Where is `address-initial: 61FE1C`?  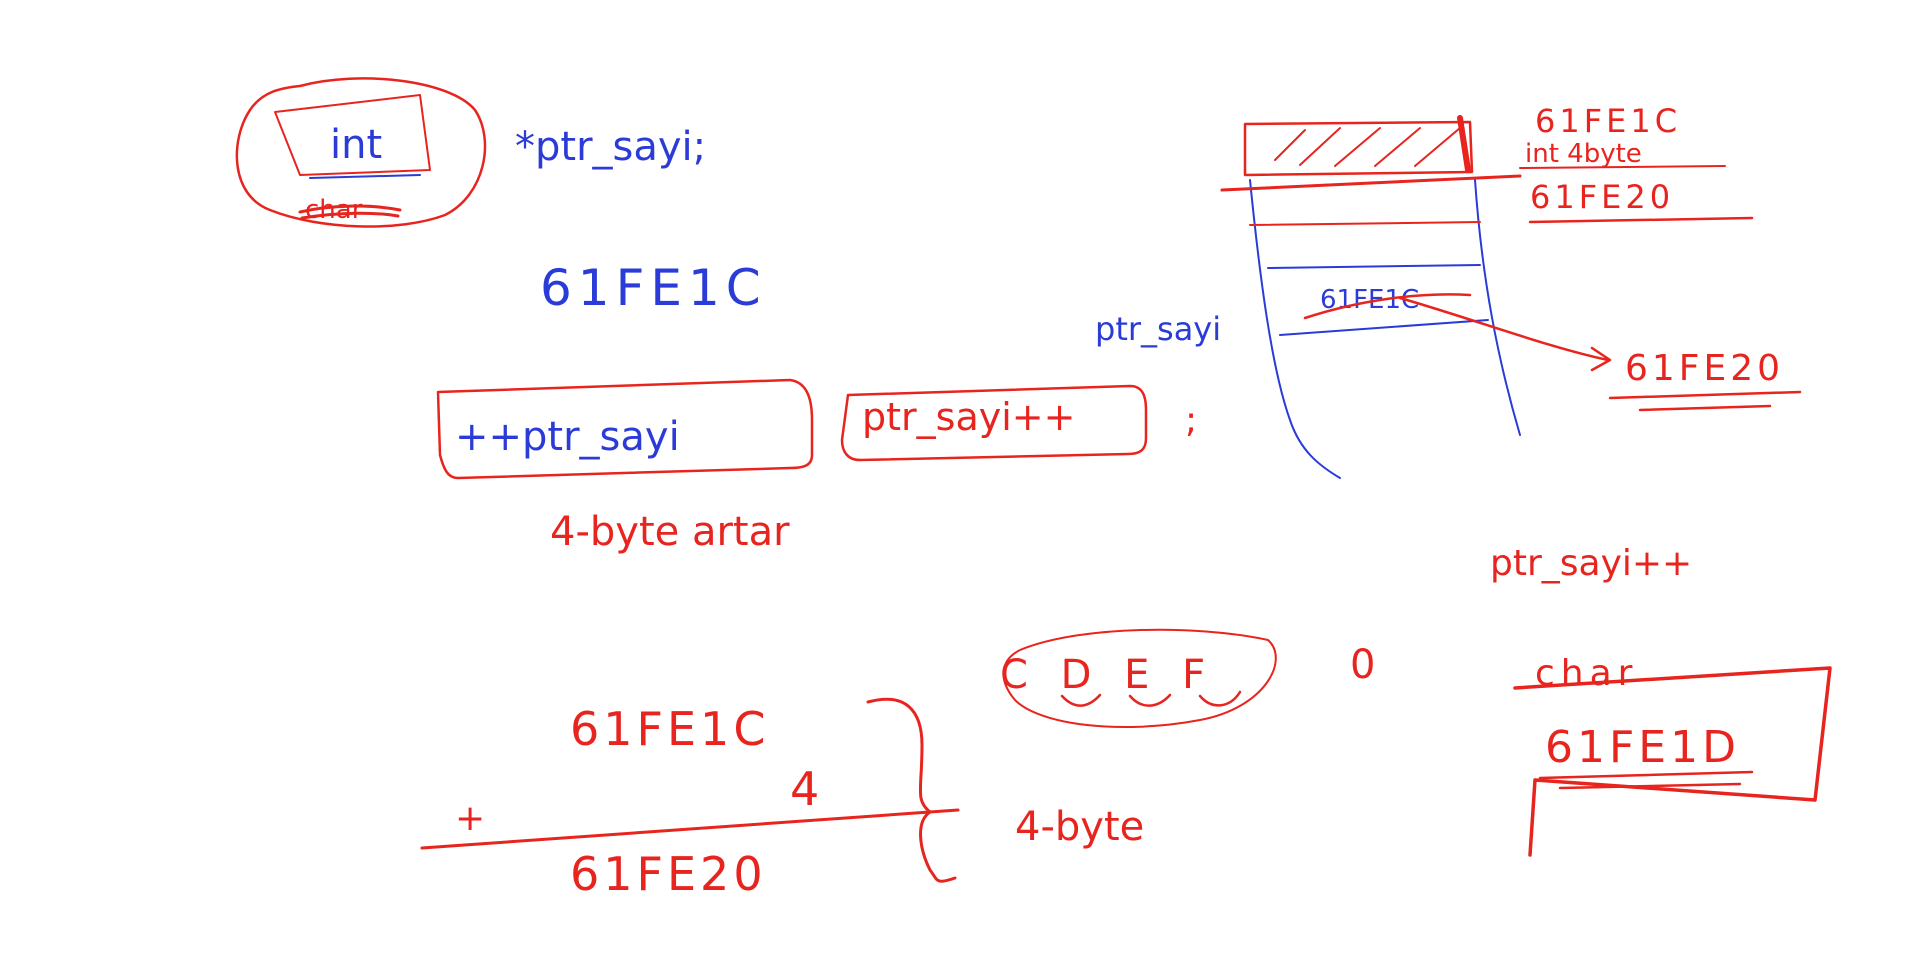 address-initial: 61FE1C is located at coordinates (653, 288).